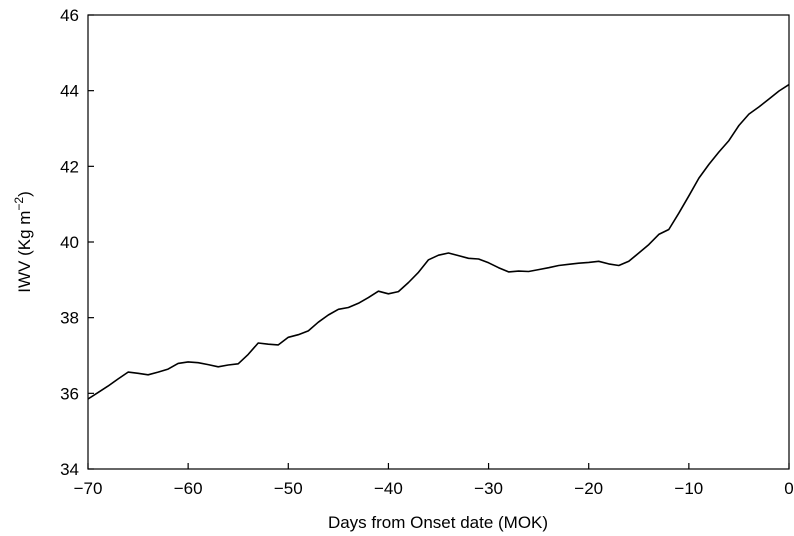  I want to click on y-axis-title: IWV (Kg m−2), so click(23, 242).